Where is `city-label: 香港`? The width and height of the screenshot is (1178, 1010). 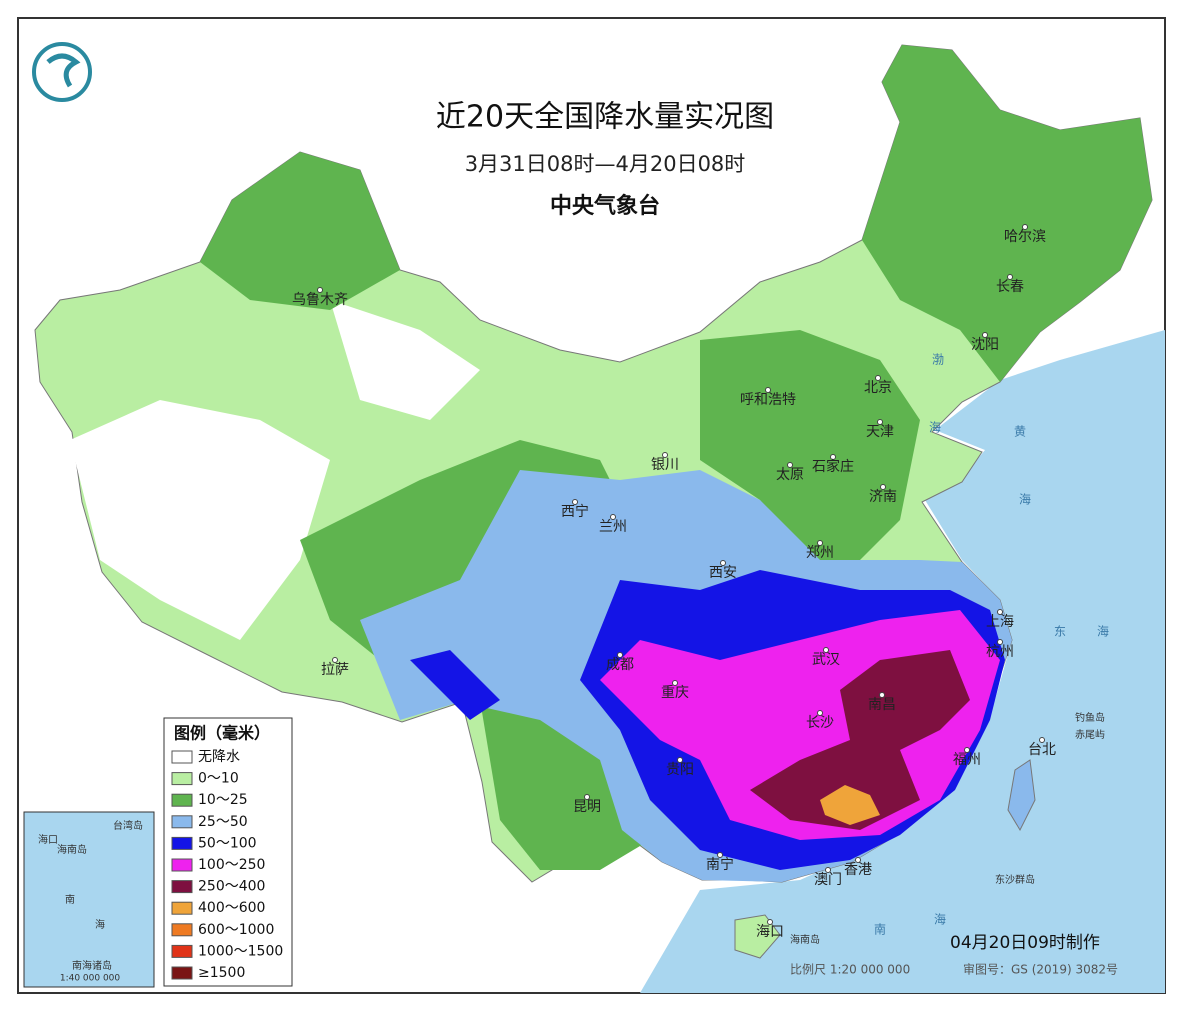
city-label: 香港 is located at coordinates (858, 870).